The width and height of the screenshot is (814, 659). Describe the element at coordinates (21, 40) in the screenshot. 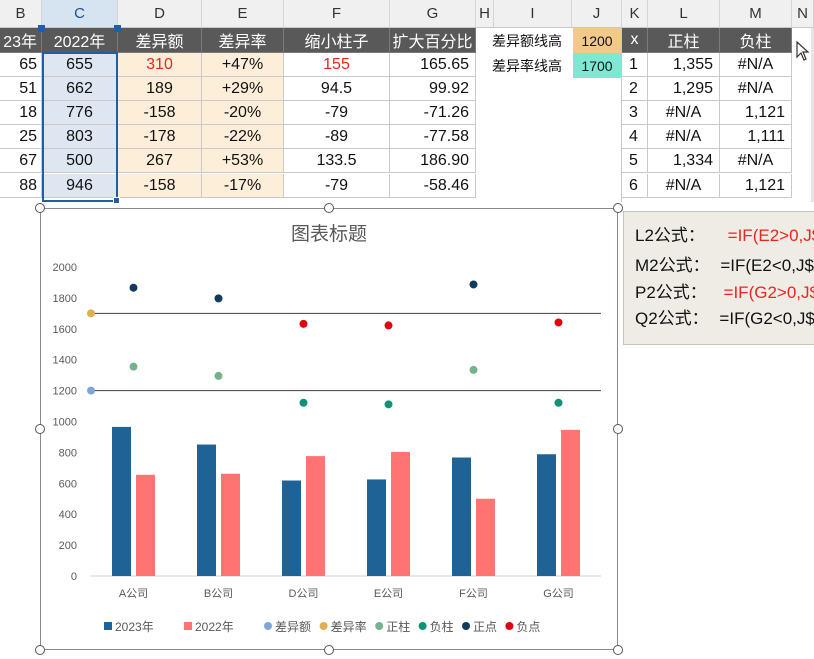

I see `table-header-col-b: 23年` at that location.